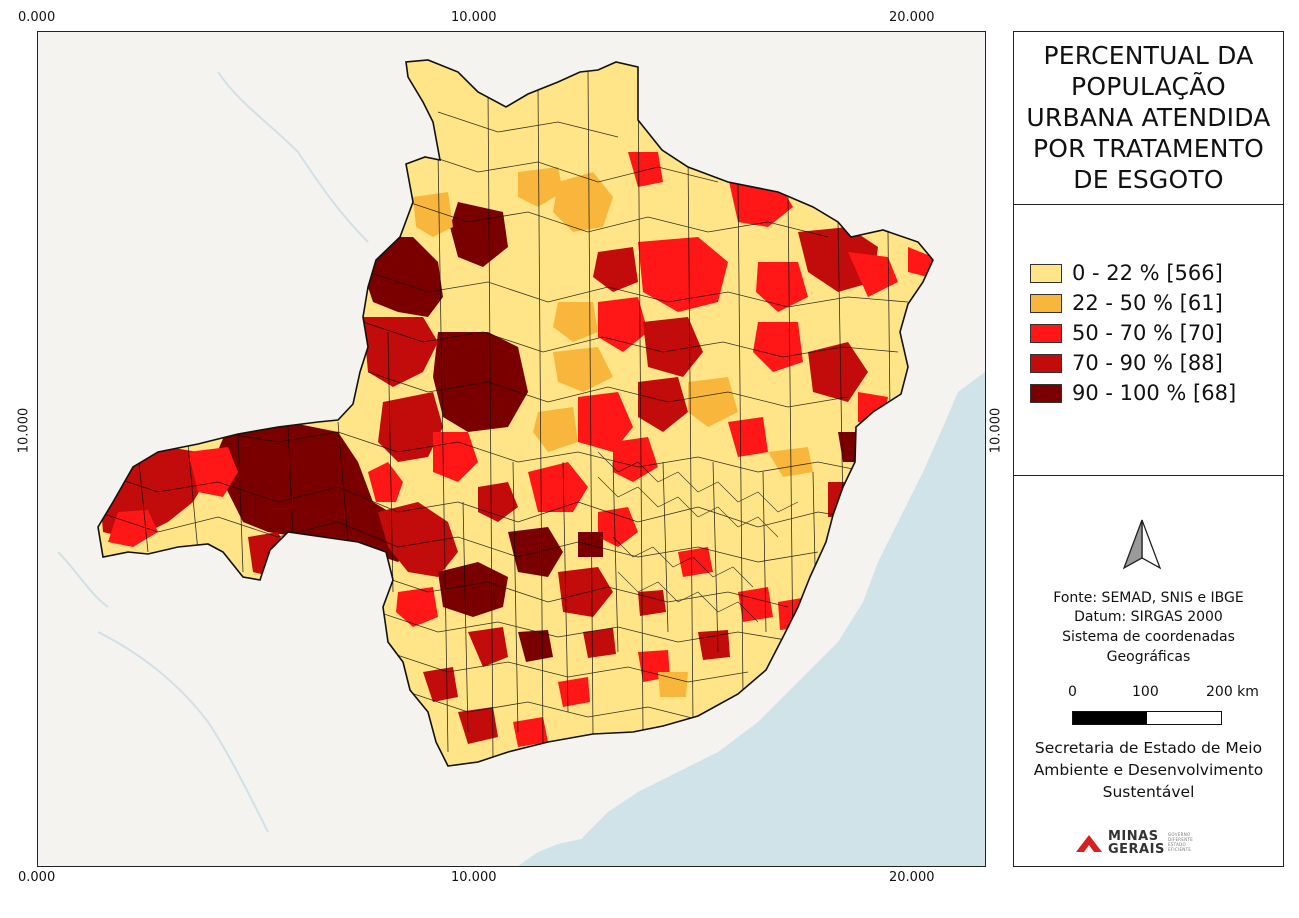  I want to click on tick-top-20000: 20.000, so click(912, 17).